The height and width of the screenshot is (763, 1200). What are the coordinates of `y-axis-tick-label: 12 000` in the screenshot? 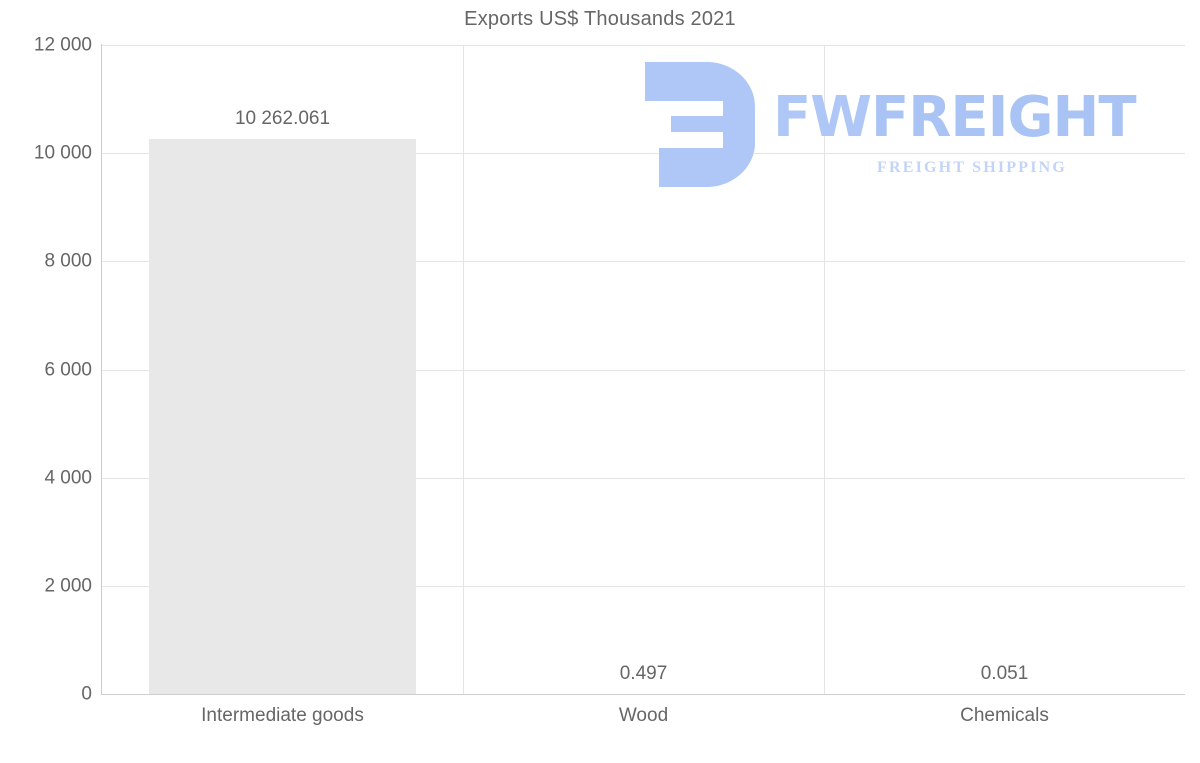 It's located at (62, 45).